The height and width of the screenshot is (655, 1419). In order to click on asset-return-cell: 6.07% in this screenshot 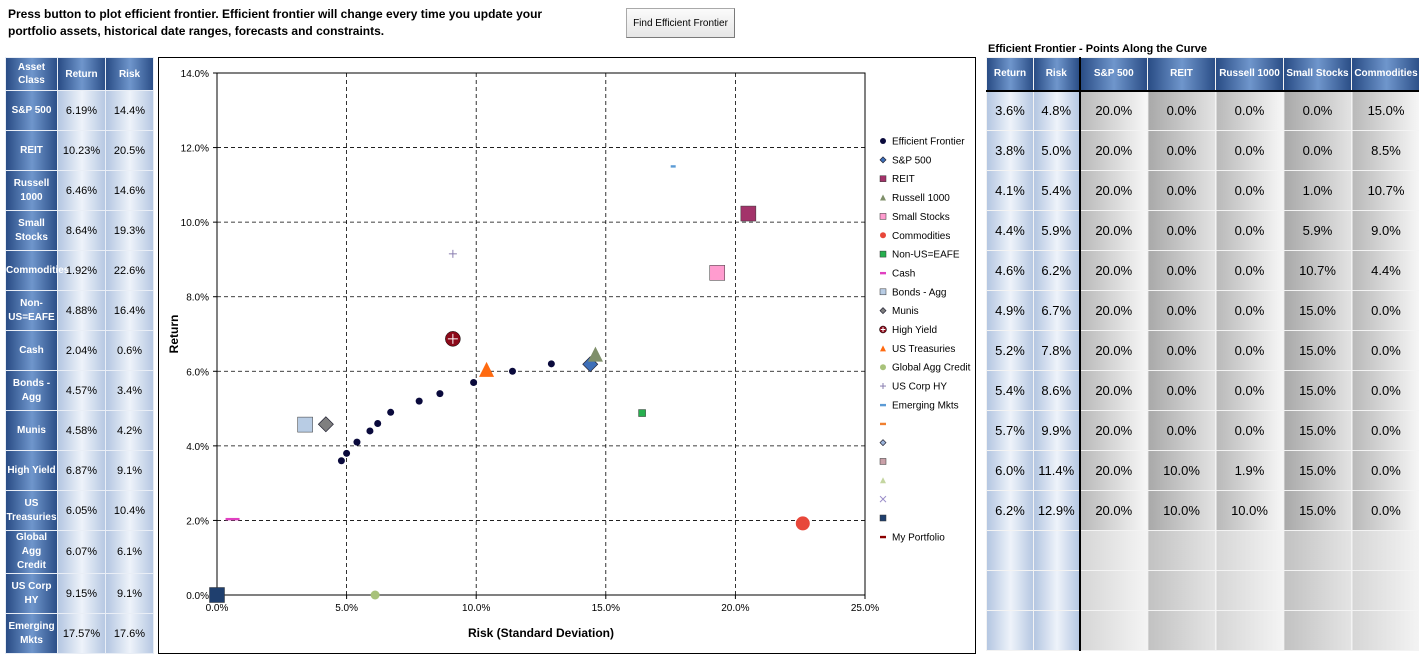, I will do `click(81, 552)`.